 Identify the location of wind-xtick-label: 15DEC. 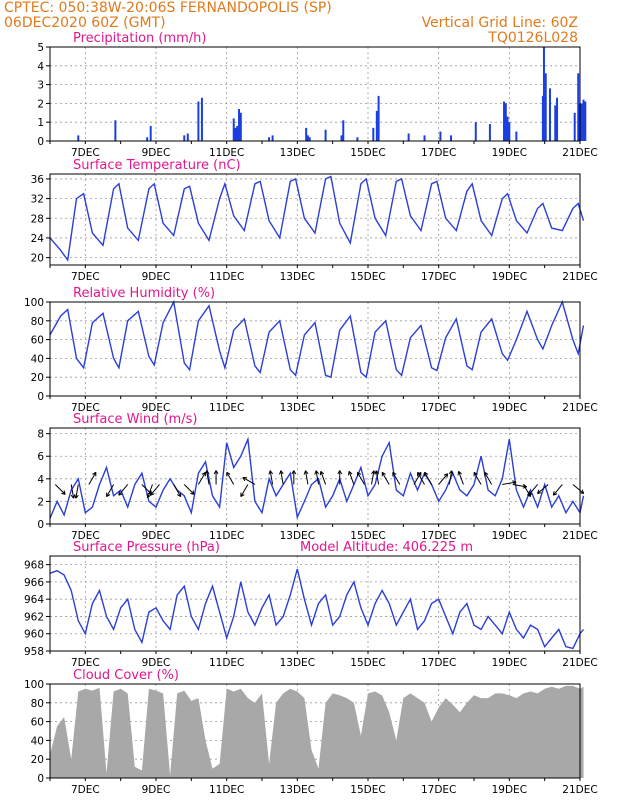
(367, 536).